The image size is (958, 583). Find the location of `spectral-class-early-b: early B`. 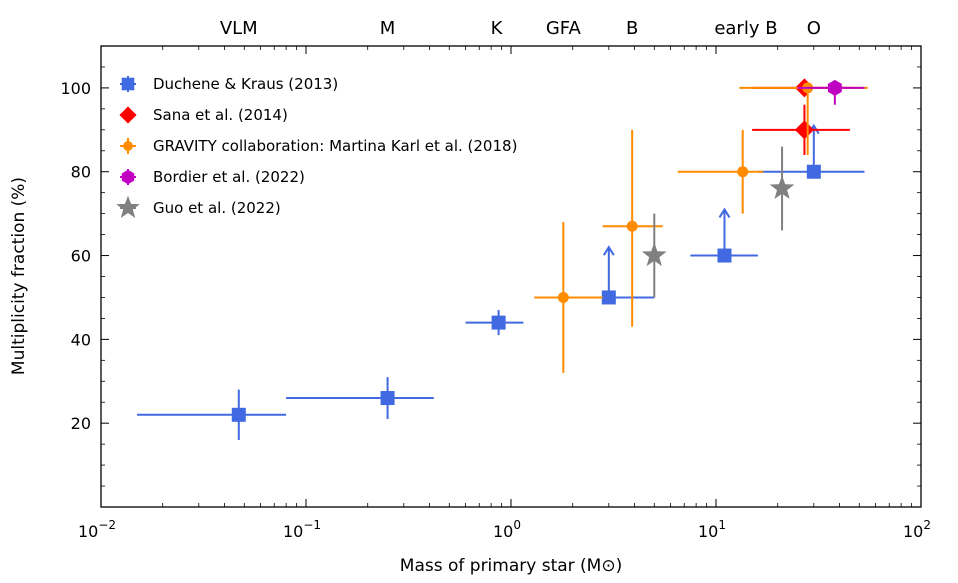

spectral-class-early-b: early B is located at coordinates (745, 28).